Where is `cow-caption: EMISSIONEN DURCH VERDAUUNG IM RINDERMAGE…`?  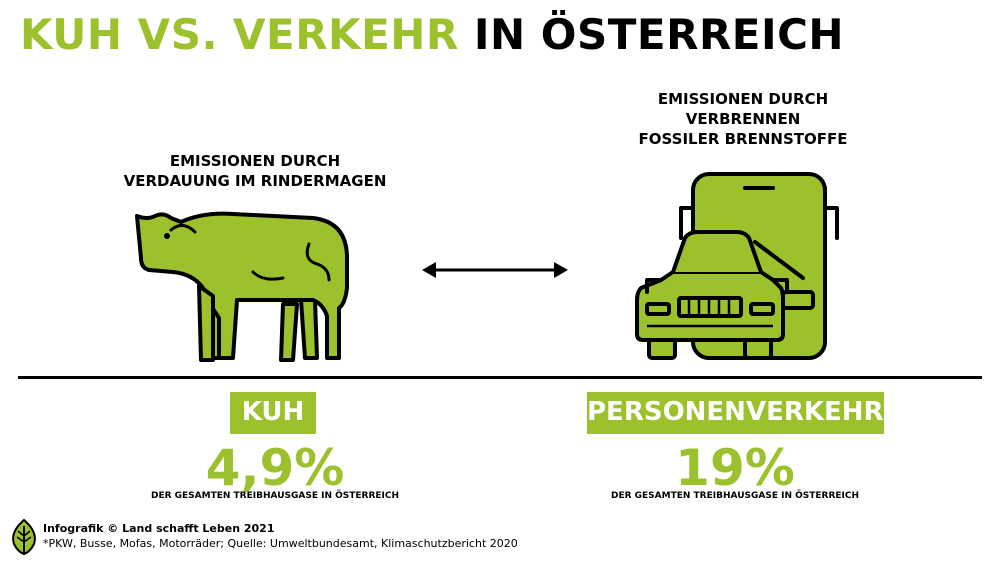
cow-caption: EMISSIONEN DURCH VERDAUUNG IM RINDERMAGE… is located at coordinates (255, 171).